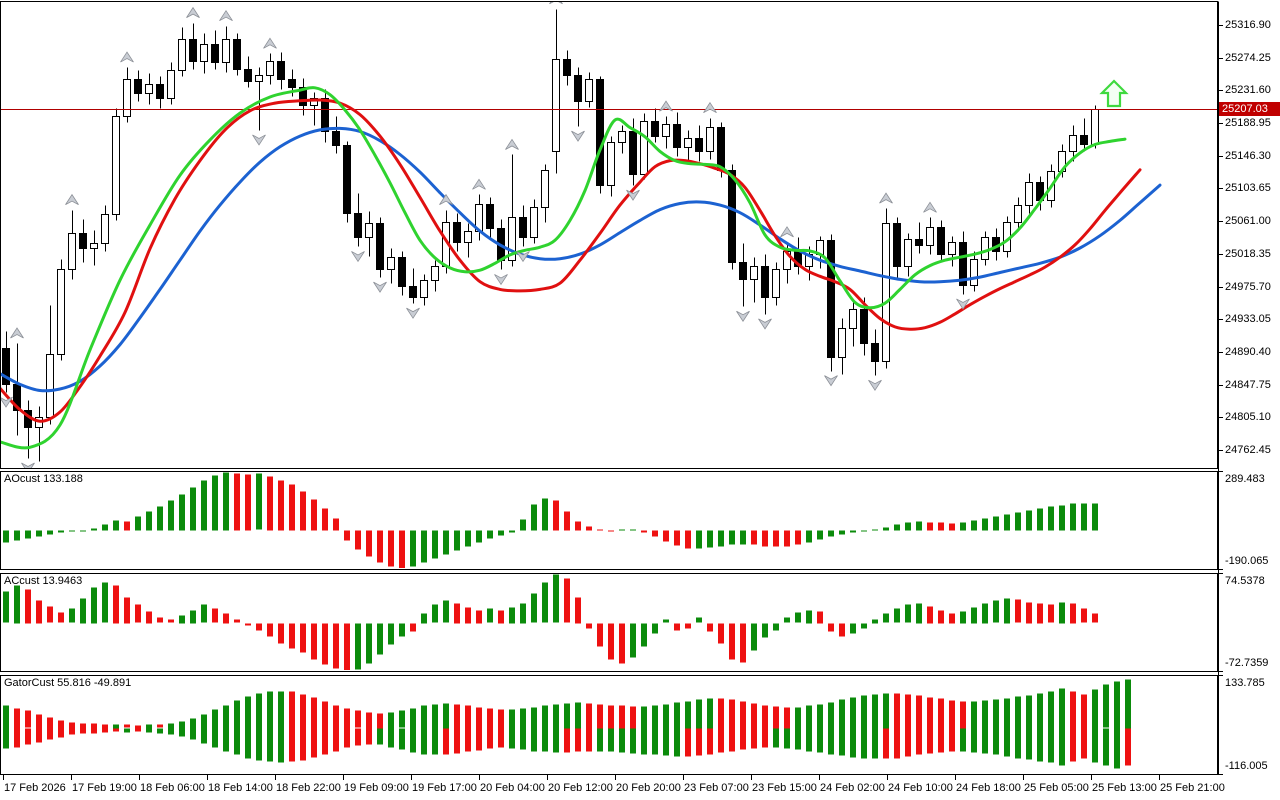 The height and width of the screenshot is (800, 1280). Describe the element at coordinates (1248, 156) in the screenshot. I see `price-axis-label: 25146.30` at that location.